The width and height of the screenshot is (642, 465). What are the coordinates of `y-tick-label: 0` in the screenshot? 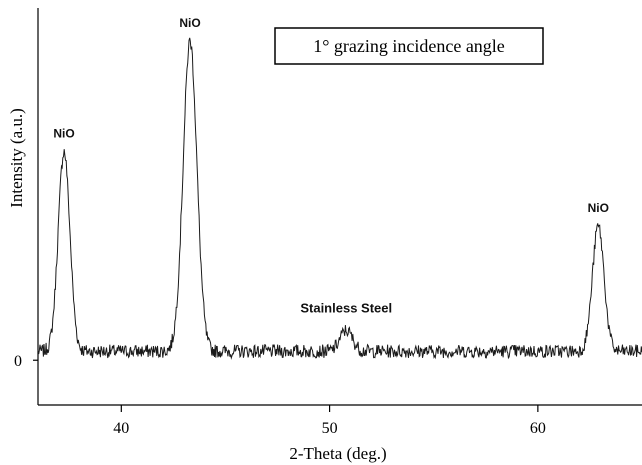 It's located at (18, 361).